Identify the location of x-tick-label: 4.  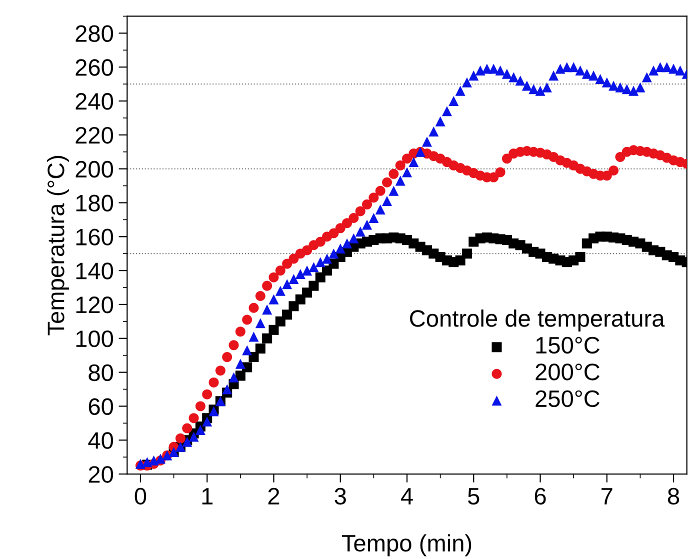
(406, 496).